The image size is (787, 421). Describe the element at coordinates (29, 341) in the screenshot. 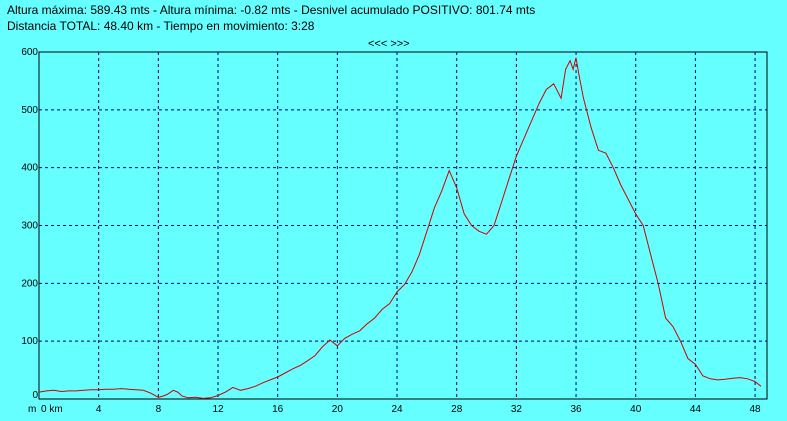

I see `y-tick-label: 100` at that location.